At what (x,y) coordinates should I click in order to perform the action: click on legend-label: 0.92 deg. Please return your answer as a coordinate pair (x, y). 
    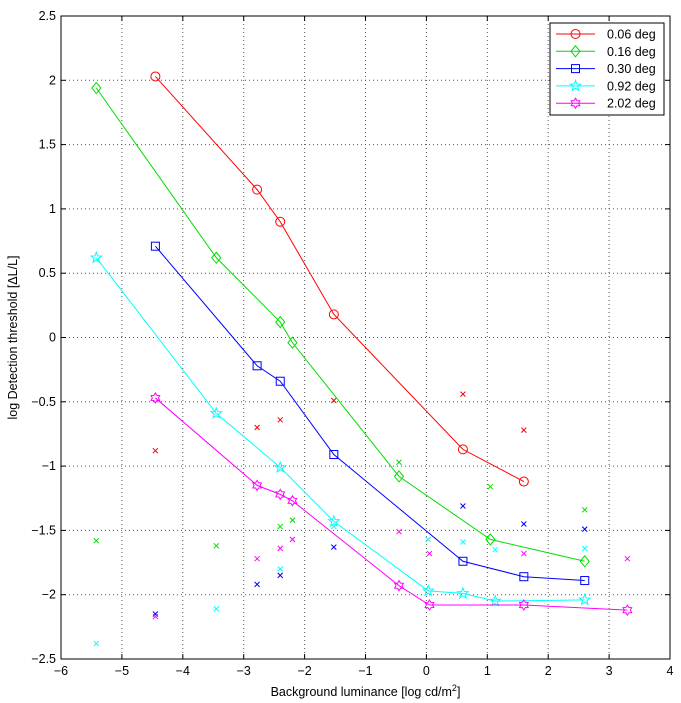
    Looking at the image, I should click on (631, 86).